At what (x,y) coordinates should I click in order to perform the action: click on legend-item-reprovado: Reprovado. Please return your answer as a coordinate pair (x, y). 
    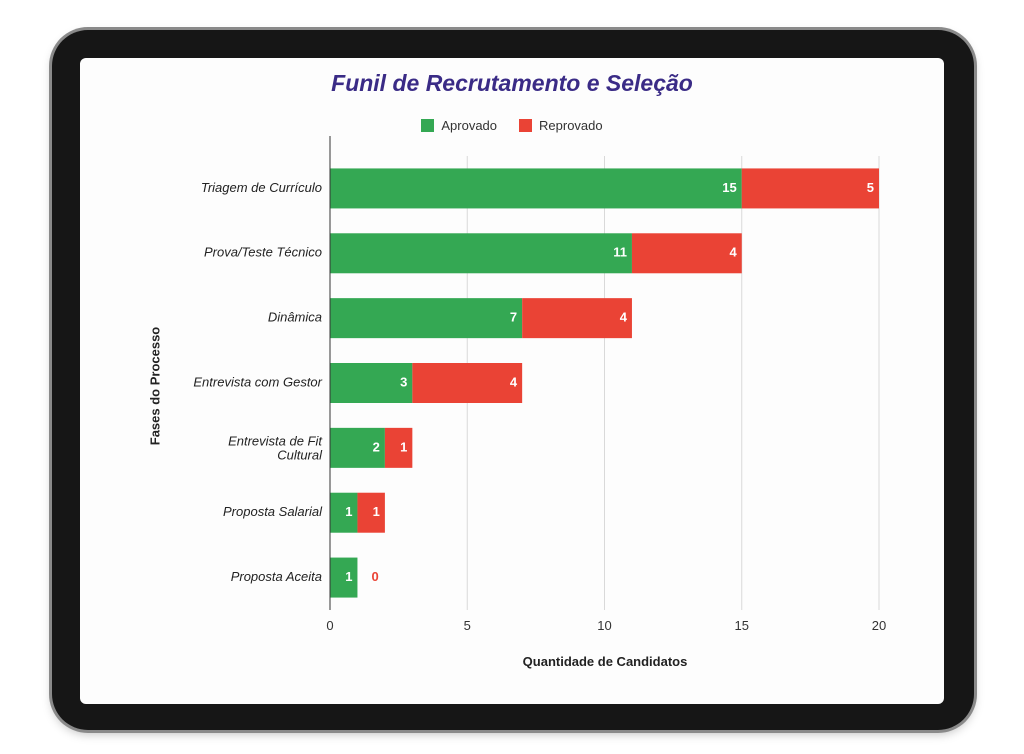
    Looking at the image, I should click on (561, 125).